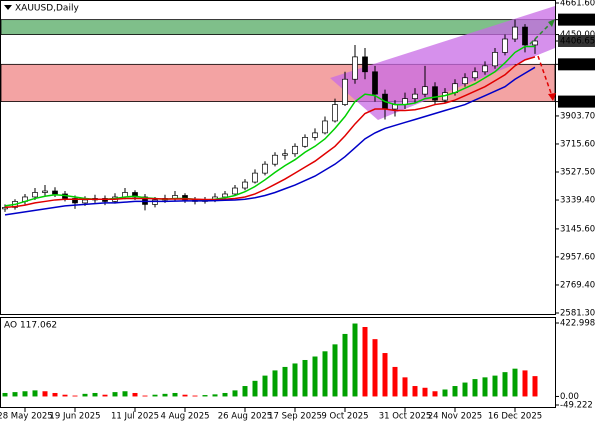 This screenshot has width=596, height=425. I want to click on red-arrowhead, so click(552, 97).